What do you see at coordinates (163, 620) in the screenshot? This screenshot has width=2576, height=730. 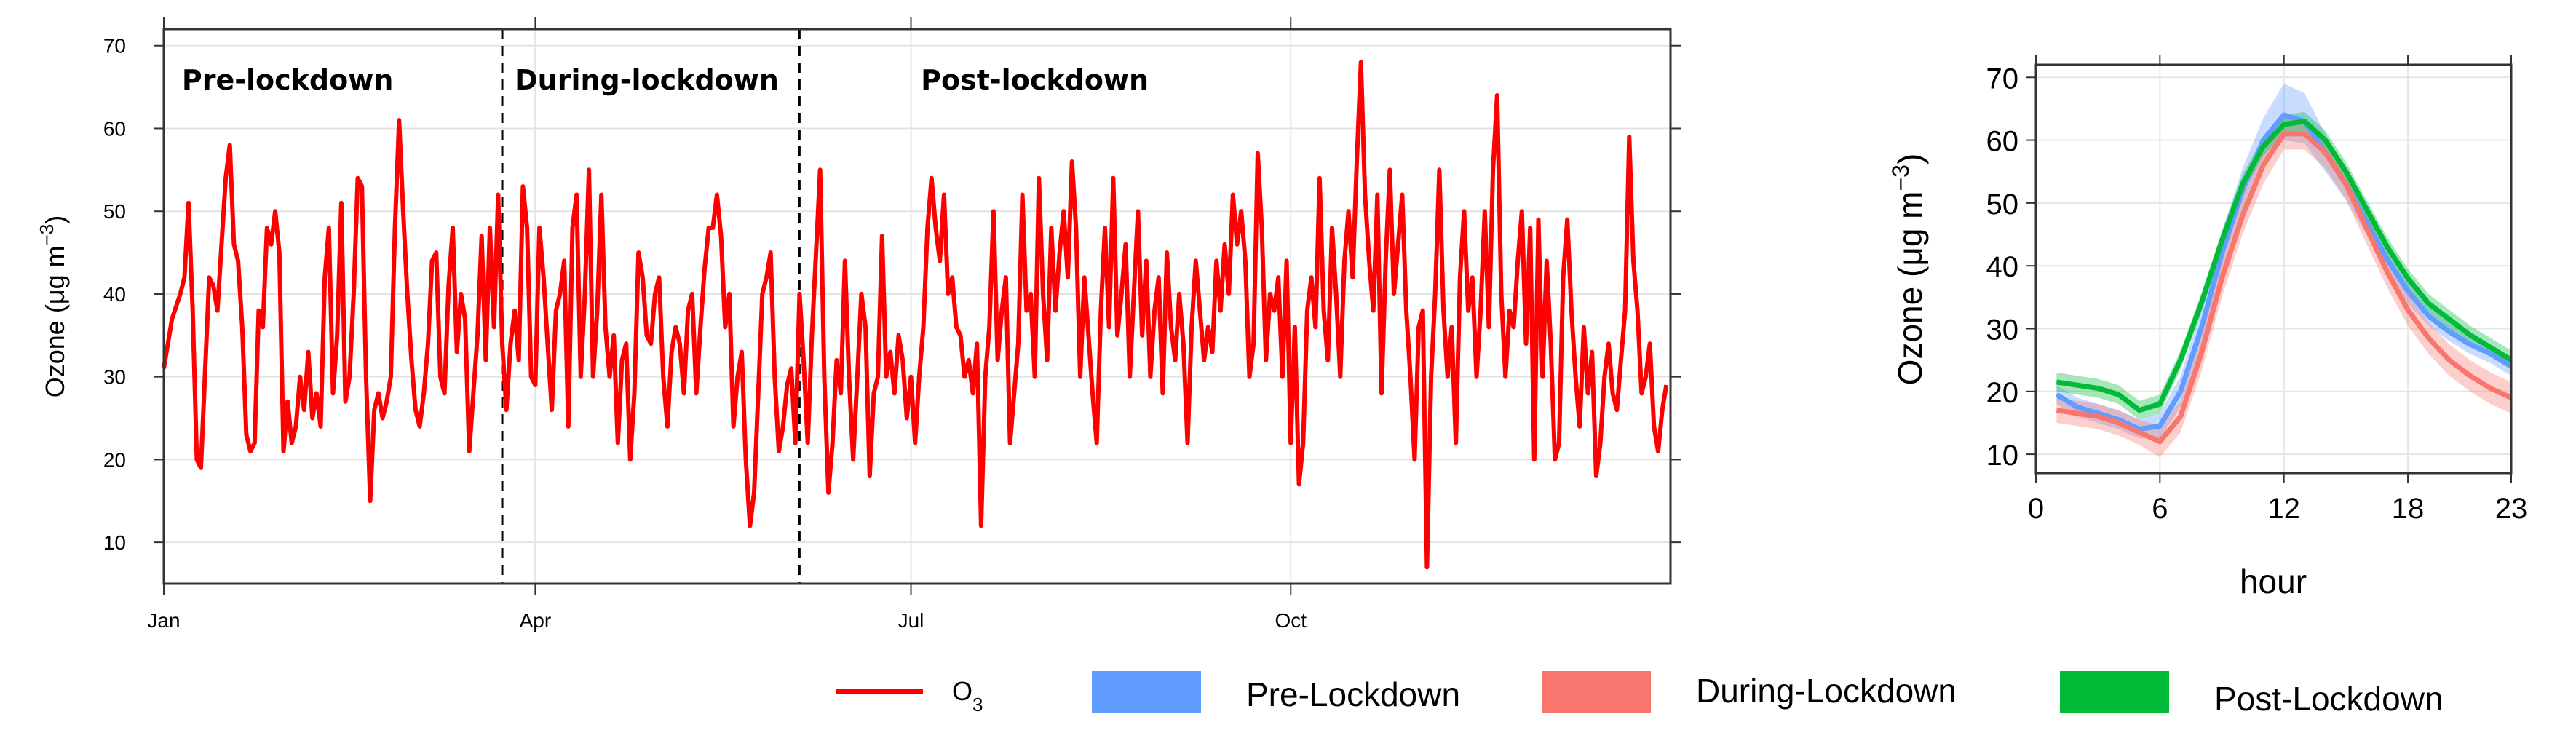 I see `left-x-tick-label: Jan` at bounding box center [163, 620].